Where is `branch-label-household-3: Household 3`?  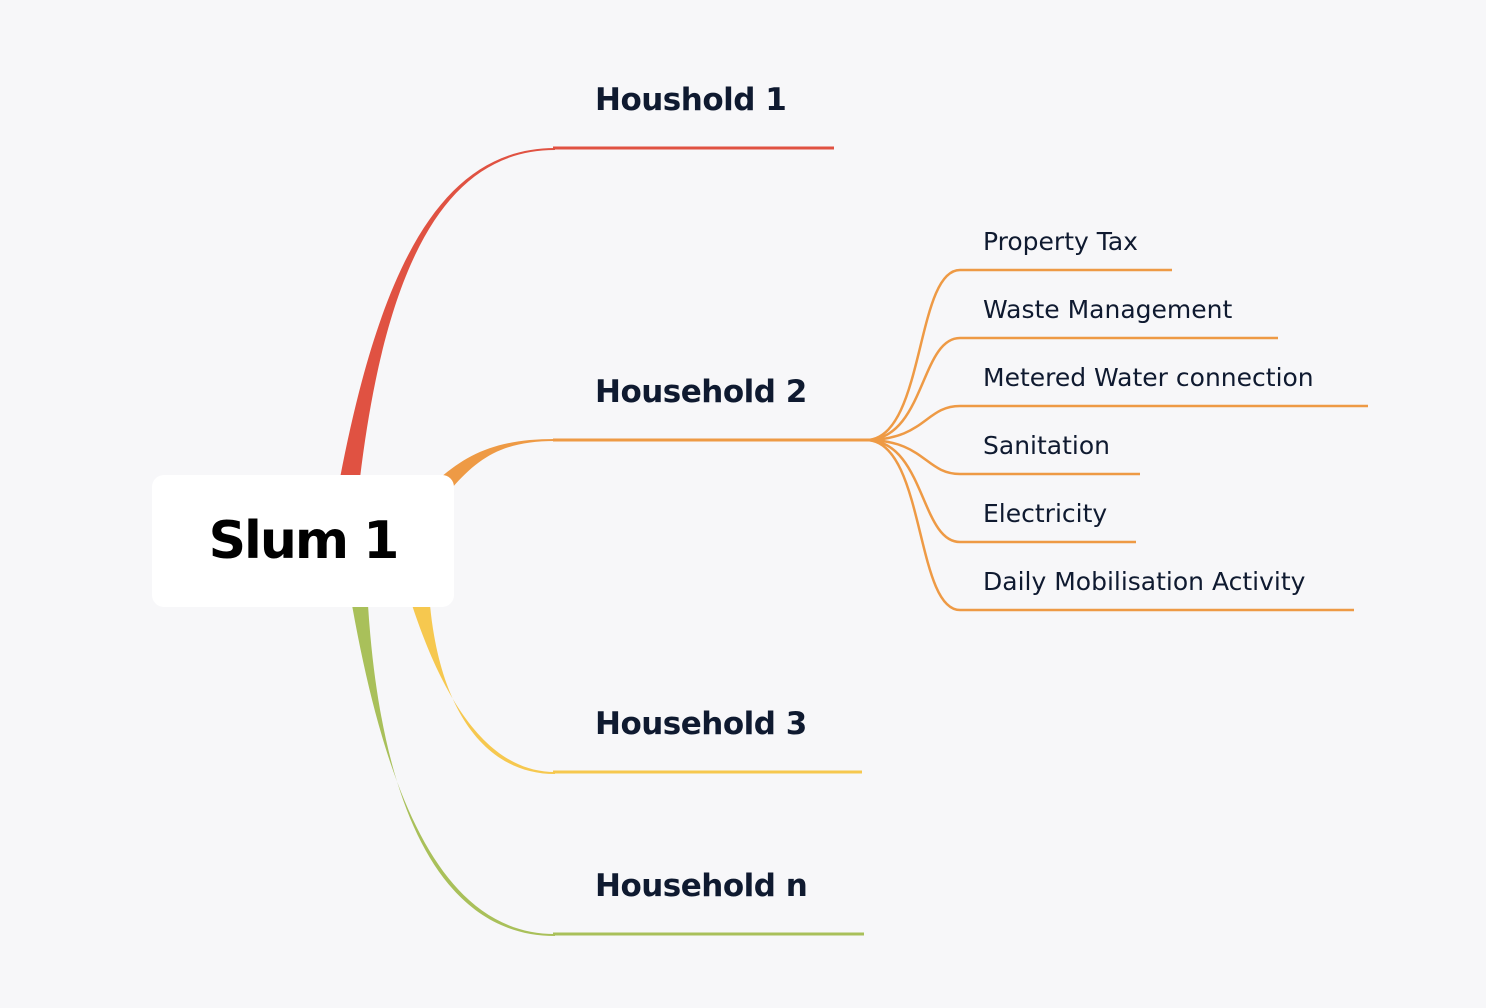
branch-label-household-3: Household 3 is located at coordinates (701, 724).